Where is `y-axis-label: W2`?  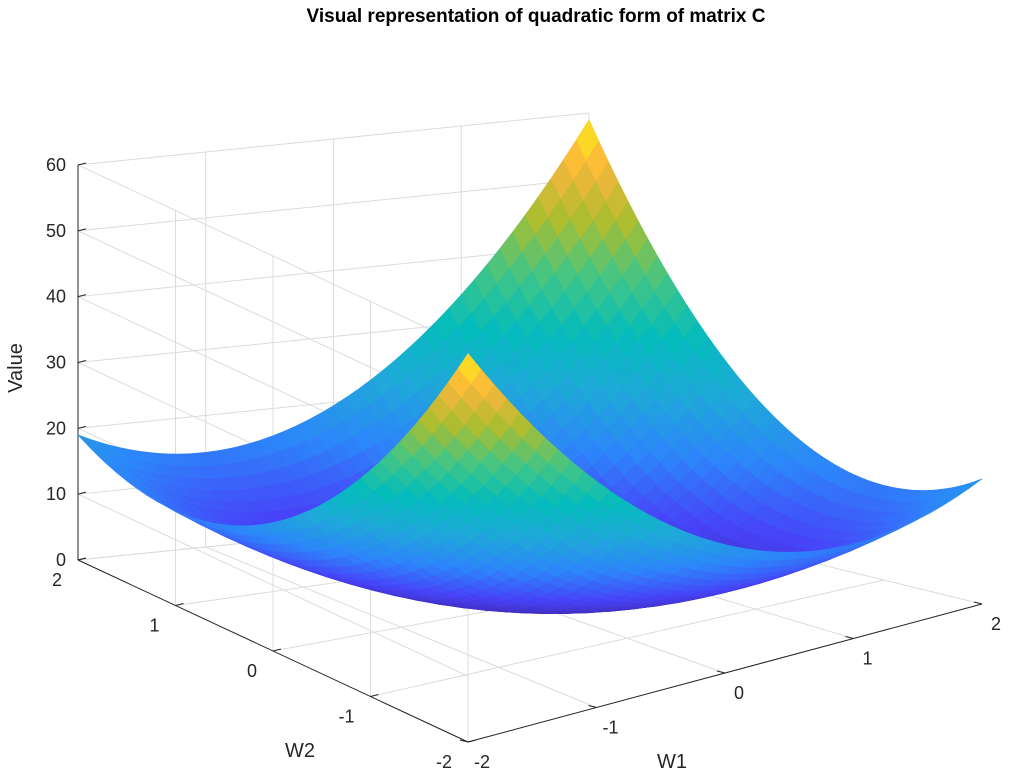
y-axis-label: W2 is located at coordinates (300, 751).